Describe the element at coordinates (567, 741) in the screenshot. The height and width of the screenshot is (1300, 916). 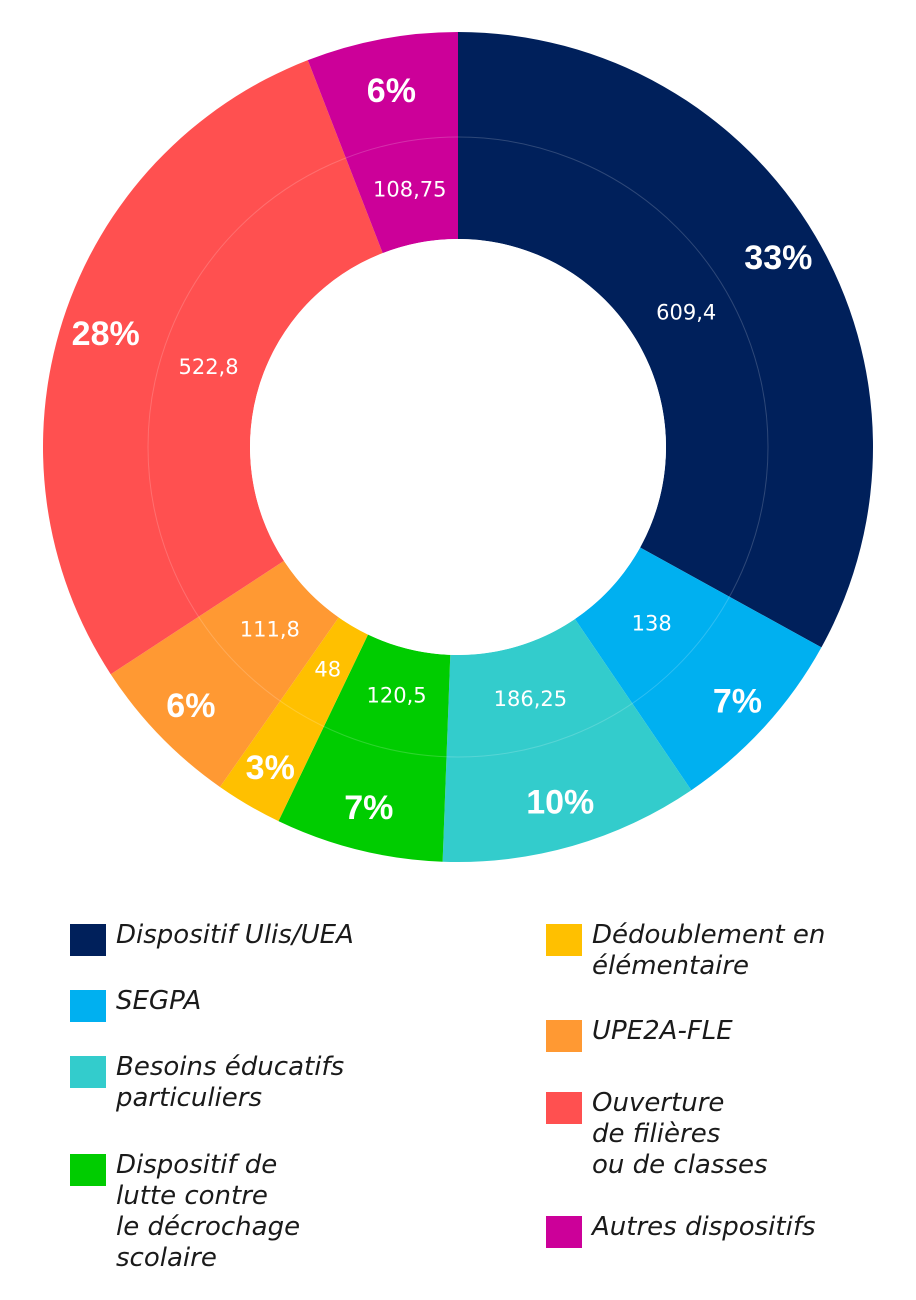
I see `donut-slice-besoins` at that location.